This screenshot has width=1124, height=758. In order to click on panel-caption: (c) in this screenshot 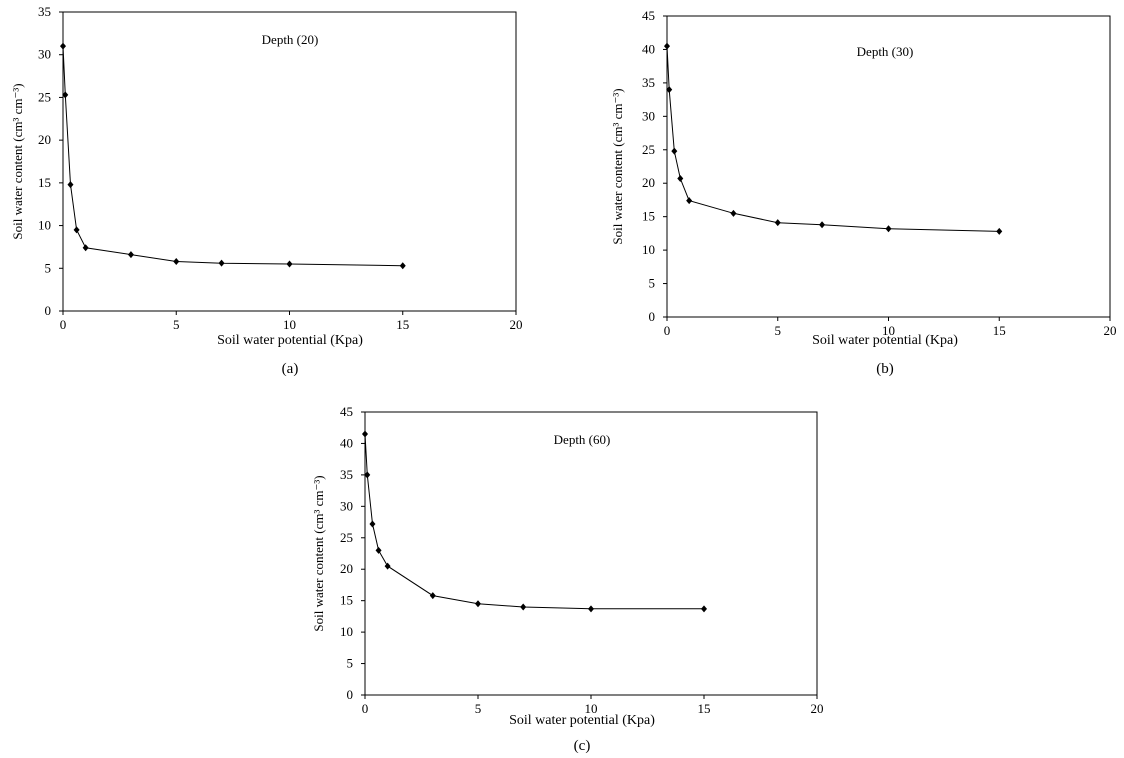, I will do `click(582, 746)`.